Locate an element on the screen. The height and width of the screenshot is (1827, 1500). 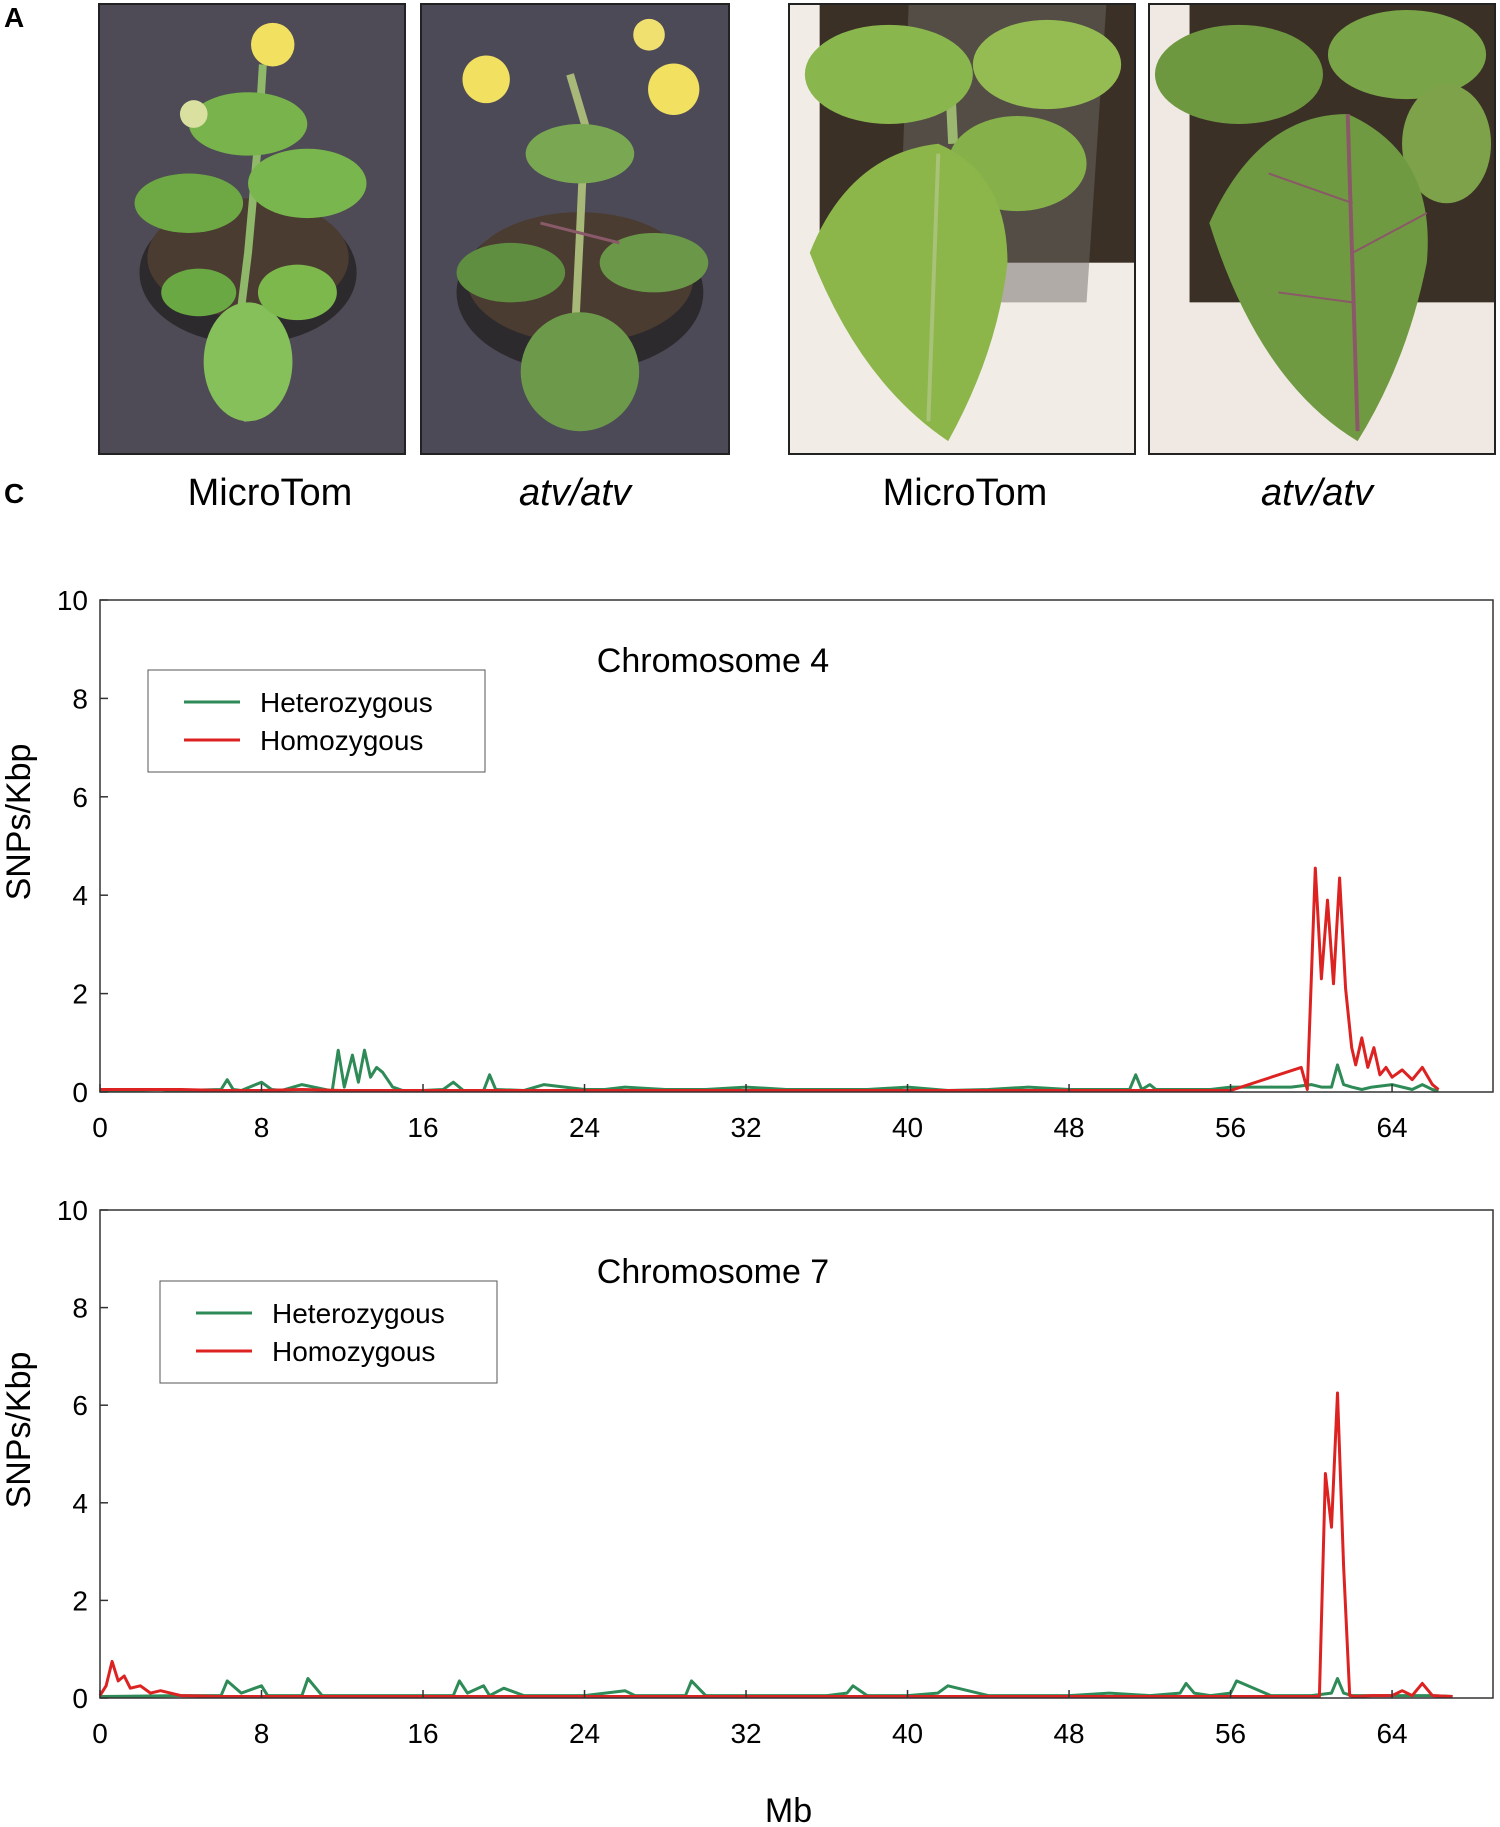
caption-a-microtom: MicroTom is located at coordinates (270, 493).